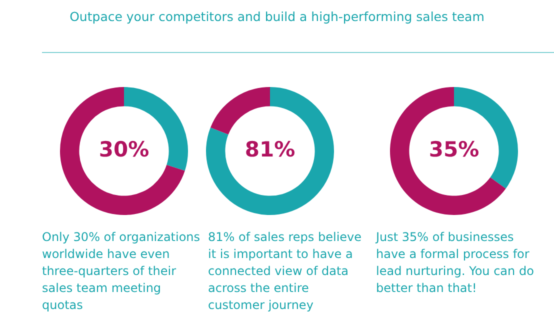 Image resolution: width=554 pixels, height=324 pixels. What do you see at coordinates (277, 16) in the screenshot?
I see `text: Outpace your competitors and build a high-performing sales team` at bounding box center [277, 16].